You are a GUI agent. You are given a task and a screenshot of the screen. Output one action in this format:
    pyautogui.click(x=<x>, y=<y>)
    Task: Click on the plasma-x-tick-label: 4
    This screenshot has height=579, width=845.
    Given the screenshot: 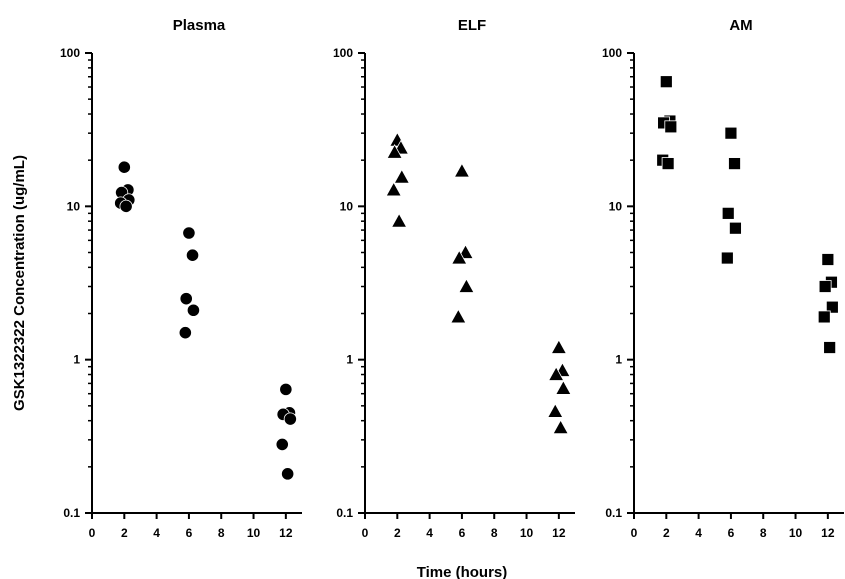 What is the action you would take?
    pyautogui.click(x=156, y=533)
    